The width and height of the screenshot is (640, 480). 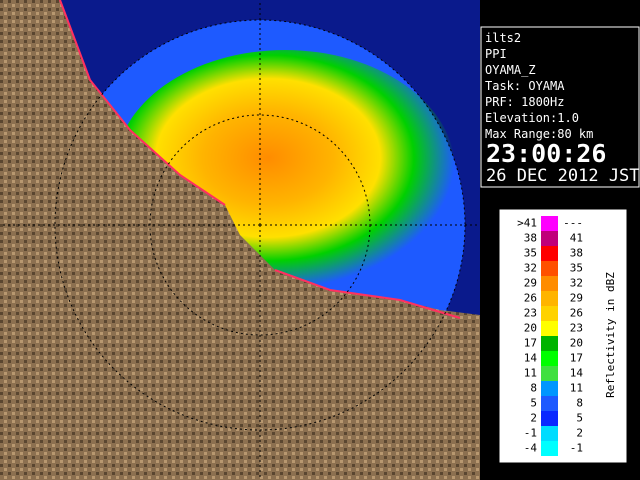 What do you see at coordinates (496, 54) in the screenshot?
I see `info-line: PPI` at bounding box center [496, 54].